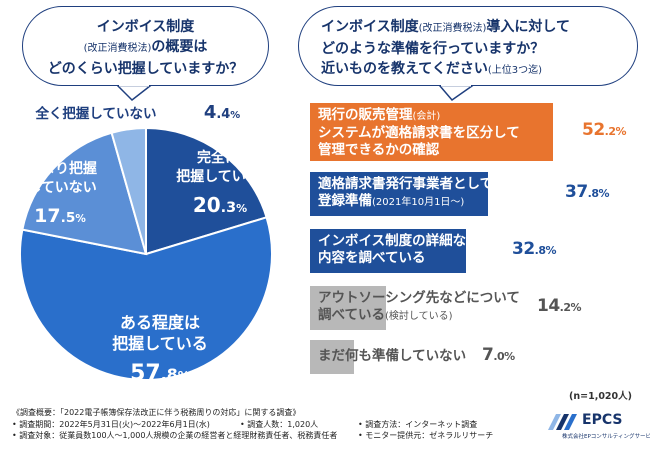  Describe the element at coordinates (418, 202) in the screenshot. I see `bar-label-note: (2021年10月1日～)` at that location.